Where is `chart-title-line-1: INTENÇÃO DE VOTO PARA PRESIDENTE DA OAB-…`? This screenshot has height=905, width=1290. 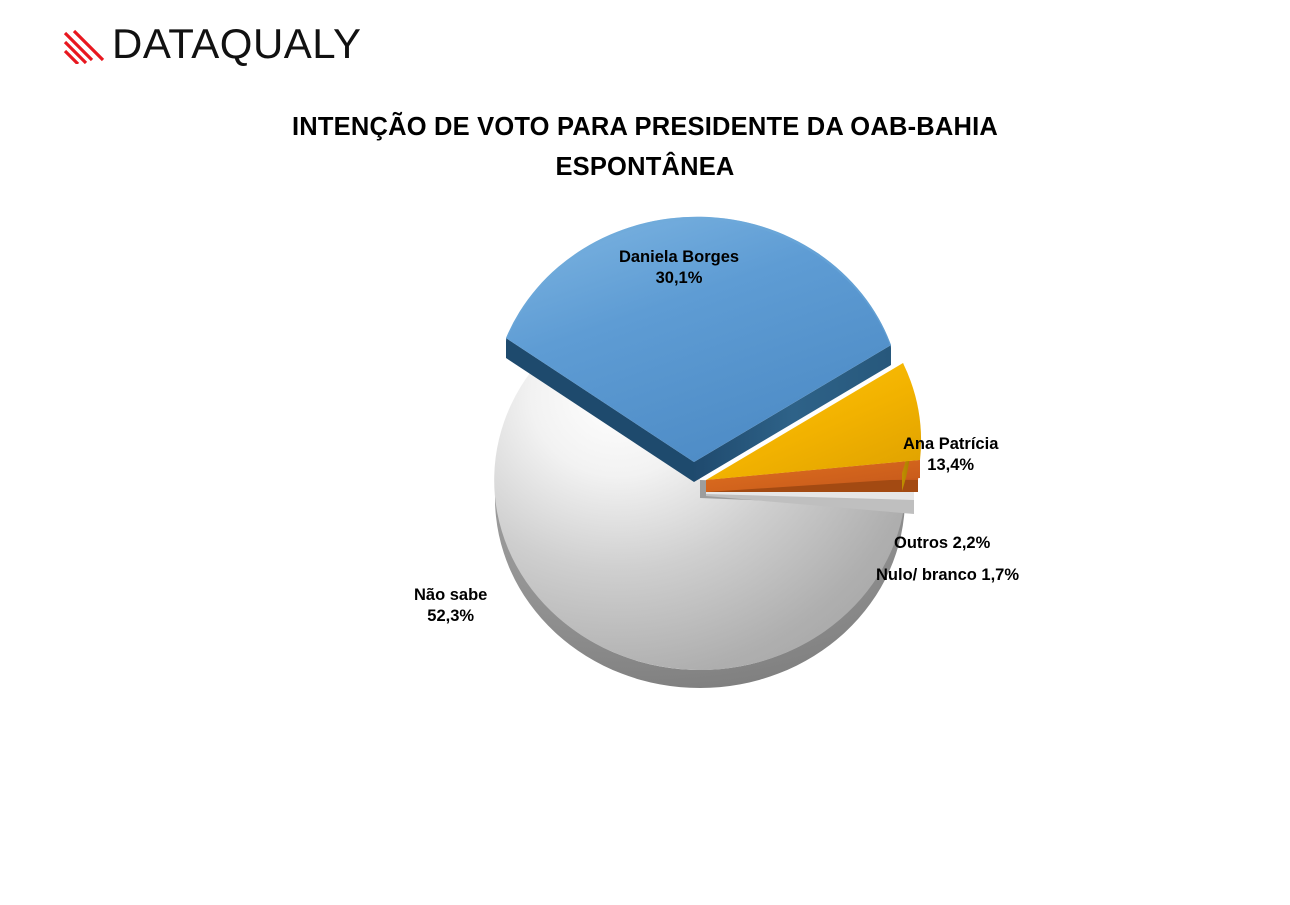
chart-title-line-1: INTENÇÃO DE VOTO PARA PRESIDENTE DA OAB-… is located at coordinates (645, 127).